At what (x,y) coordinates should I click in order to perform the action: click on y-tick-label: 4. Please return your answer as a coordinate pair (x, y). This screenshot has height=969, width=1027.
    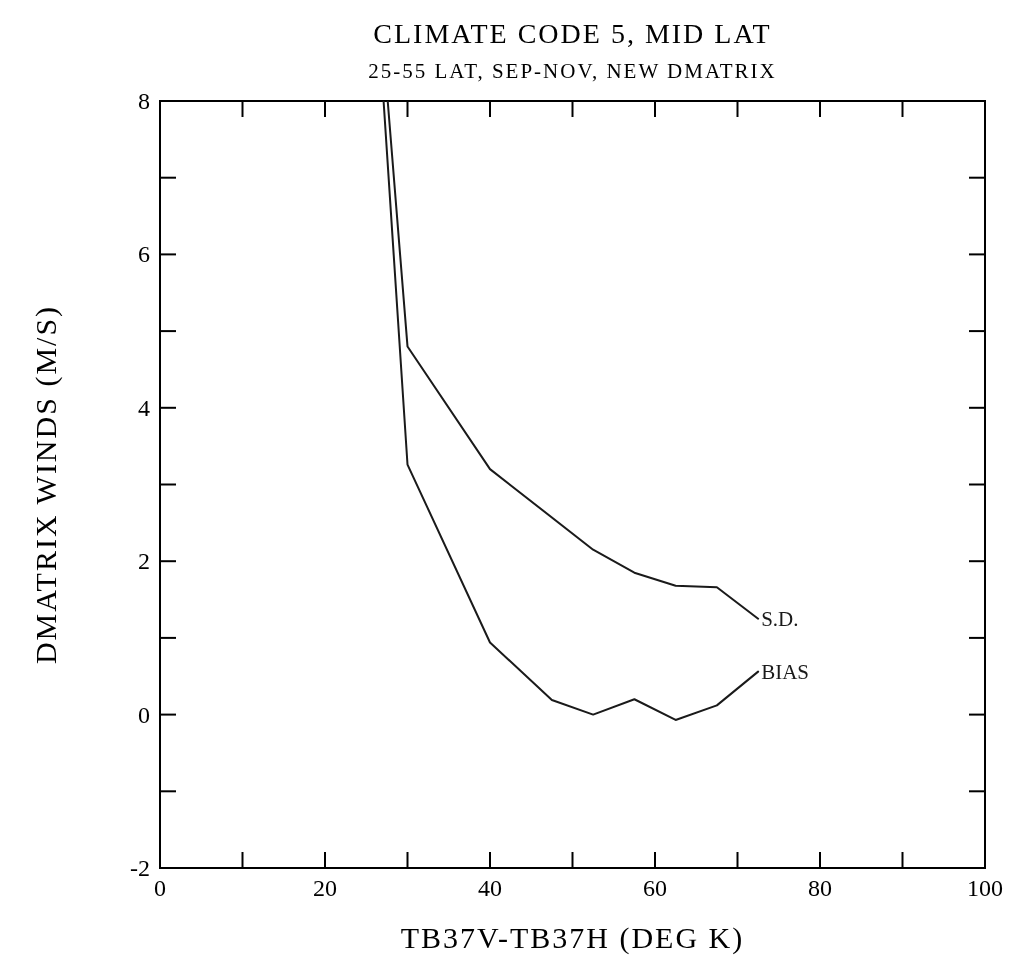
    Looking at the image, I should click on (144, 407).